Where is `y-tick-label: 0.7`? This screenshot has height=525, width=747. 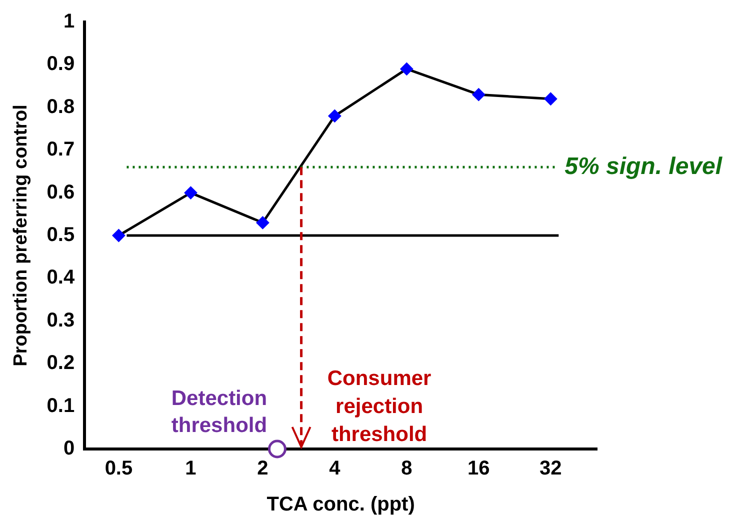
y-tick-label: 0.7 is located at coordinates (60, 149).